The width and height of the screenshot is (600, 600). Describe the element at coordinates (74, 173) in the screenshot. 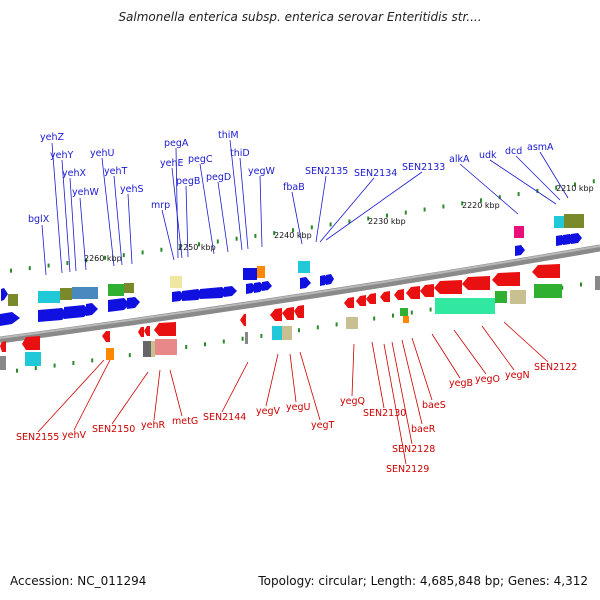

I see `gene-label: yehX` at that location.